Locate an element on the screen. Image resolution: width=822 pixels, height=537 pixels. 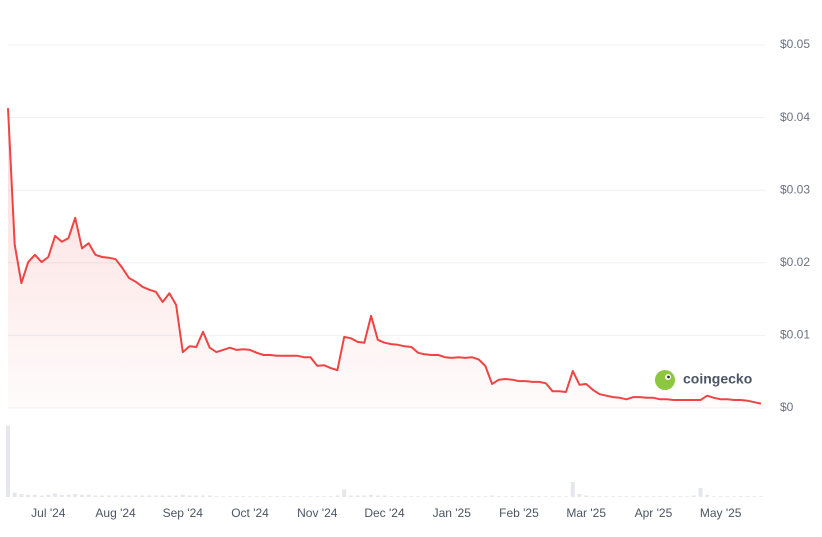
x-tick-label: Apr '25 is located at coordinates (654, 513).